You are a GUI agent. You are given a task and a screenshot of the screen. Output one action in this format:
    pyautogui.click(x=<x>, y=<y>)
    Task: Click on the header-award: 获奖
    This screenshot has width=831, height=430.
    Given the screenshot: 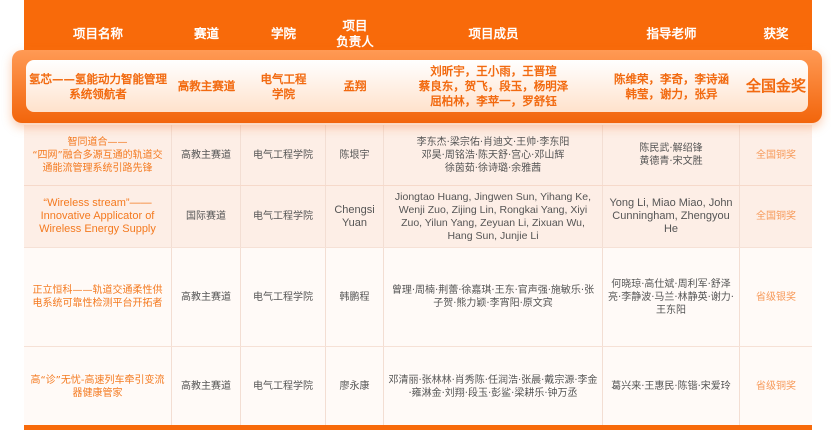 What is the action you would take?
    pyautogui.click(x=776, y=33)
    